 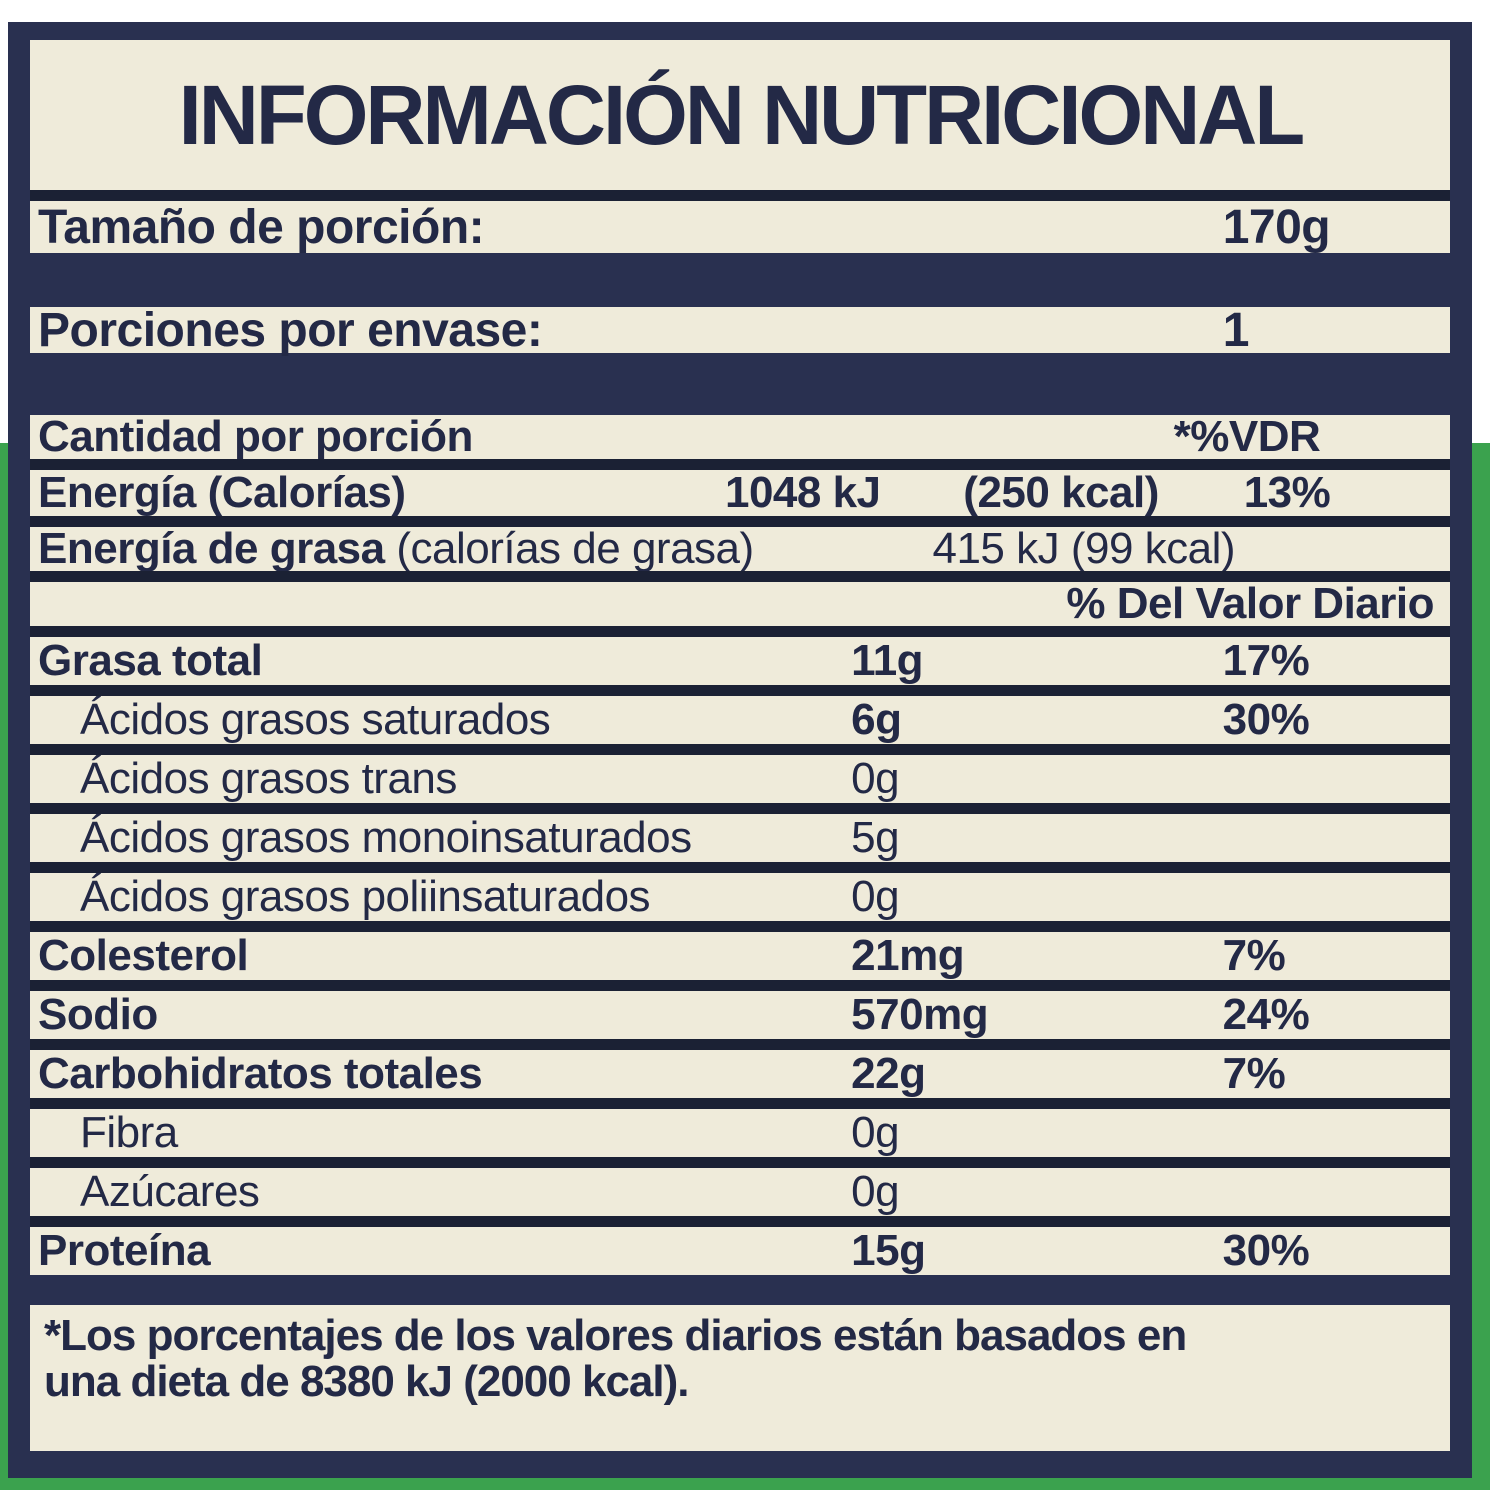 What do you see at coordinates (740, 778) in the screenshot?
I see `nutrient-row-trans-fat: Ácidos grasos trans 0g` at bounding box center [740, 778].